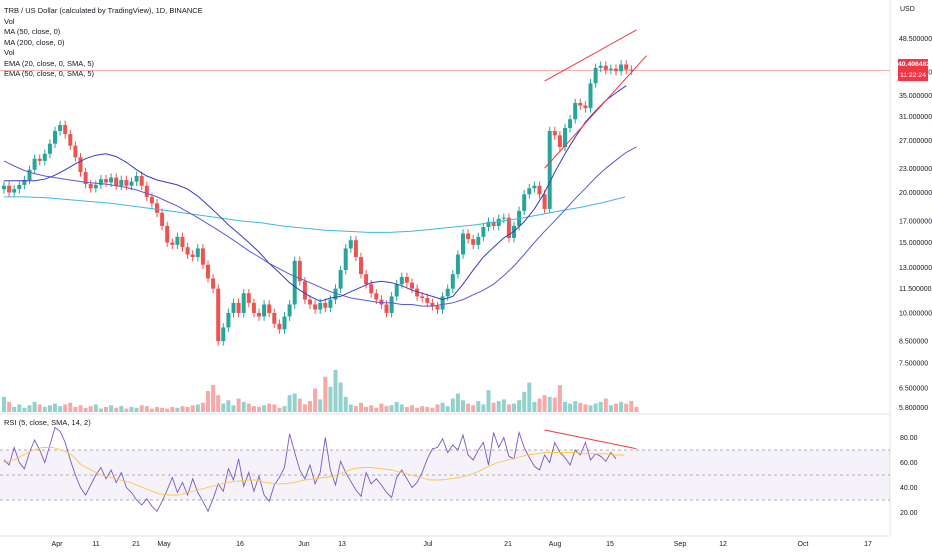  What do you see at coordinates (47, 422) in the screenshot?
I see `rsi-legend: RSI (5, close, SMA, 14, 2)` at bounding box center [47, 422].